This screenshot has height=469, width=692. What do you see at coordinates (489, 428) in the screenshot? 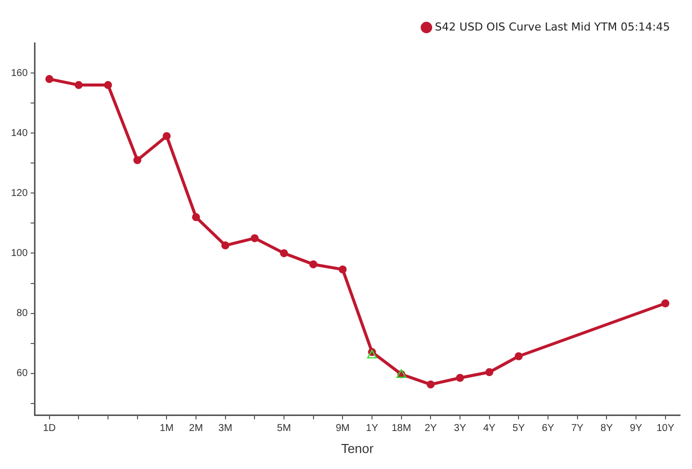
I see `x-tick-label: 4Y` at bounding box center [489, 428].